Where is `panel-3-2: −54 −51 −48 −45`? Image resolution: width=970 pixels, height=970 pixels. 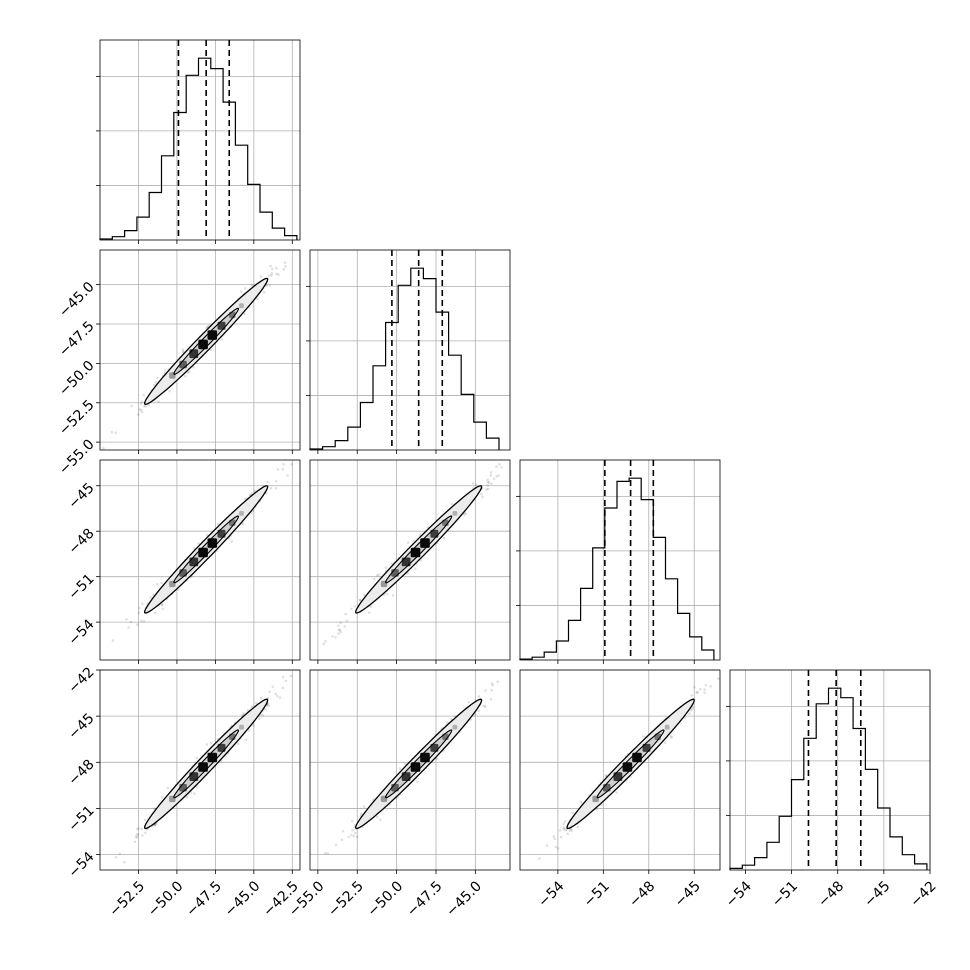
panel-3-2: −54 −51 −48 −45 is located at coordinates (620, 790).